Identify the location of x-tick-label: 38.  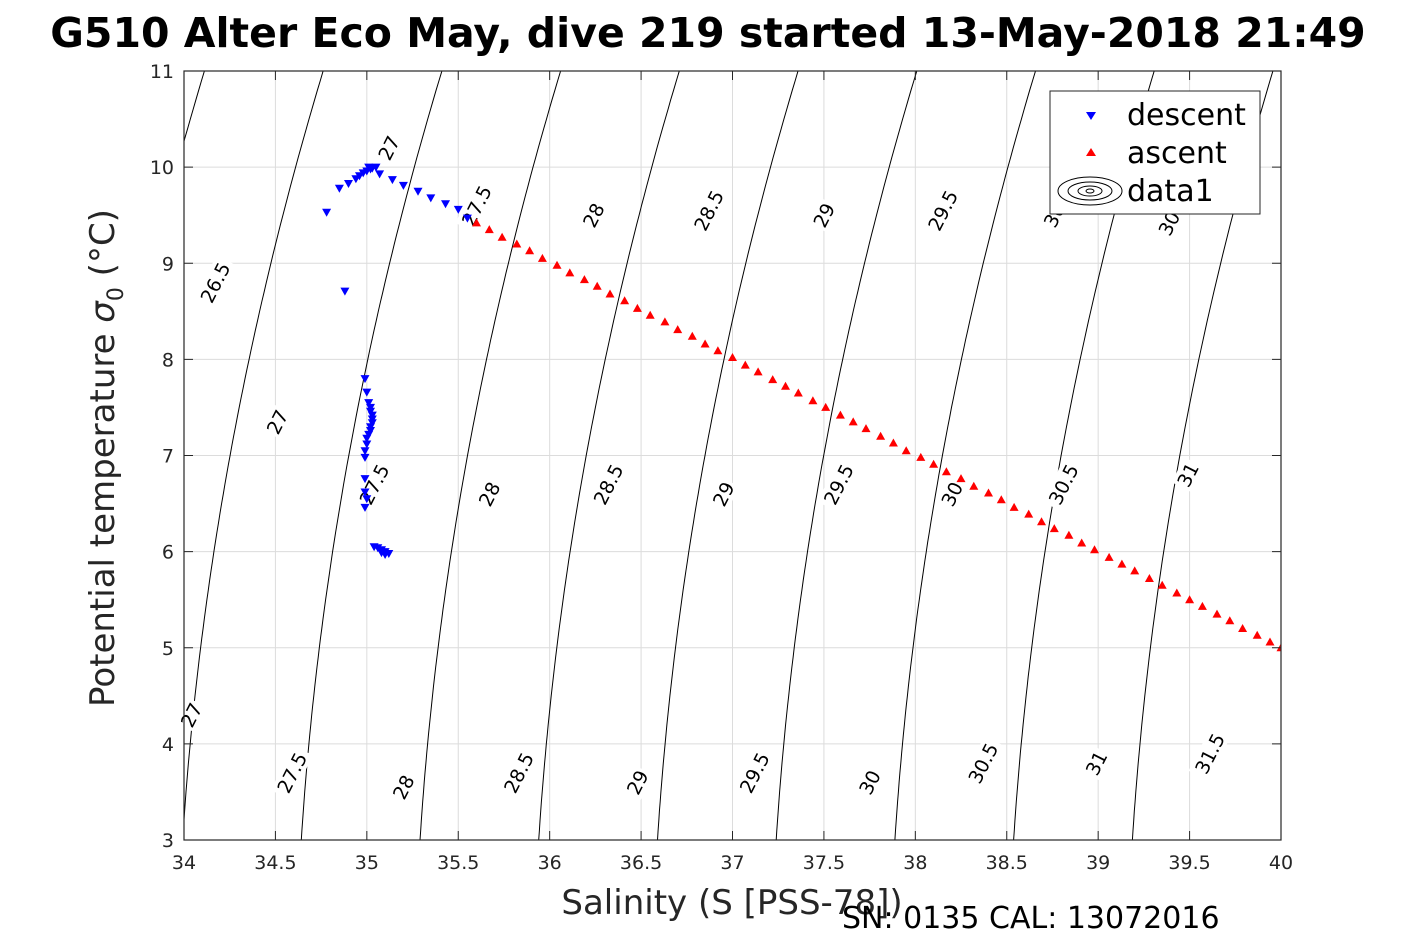
(915, 863).